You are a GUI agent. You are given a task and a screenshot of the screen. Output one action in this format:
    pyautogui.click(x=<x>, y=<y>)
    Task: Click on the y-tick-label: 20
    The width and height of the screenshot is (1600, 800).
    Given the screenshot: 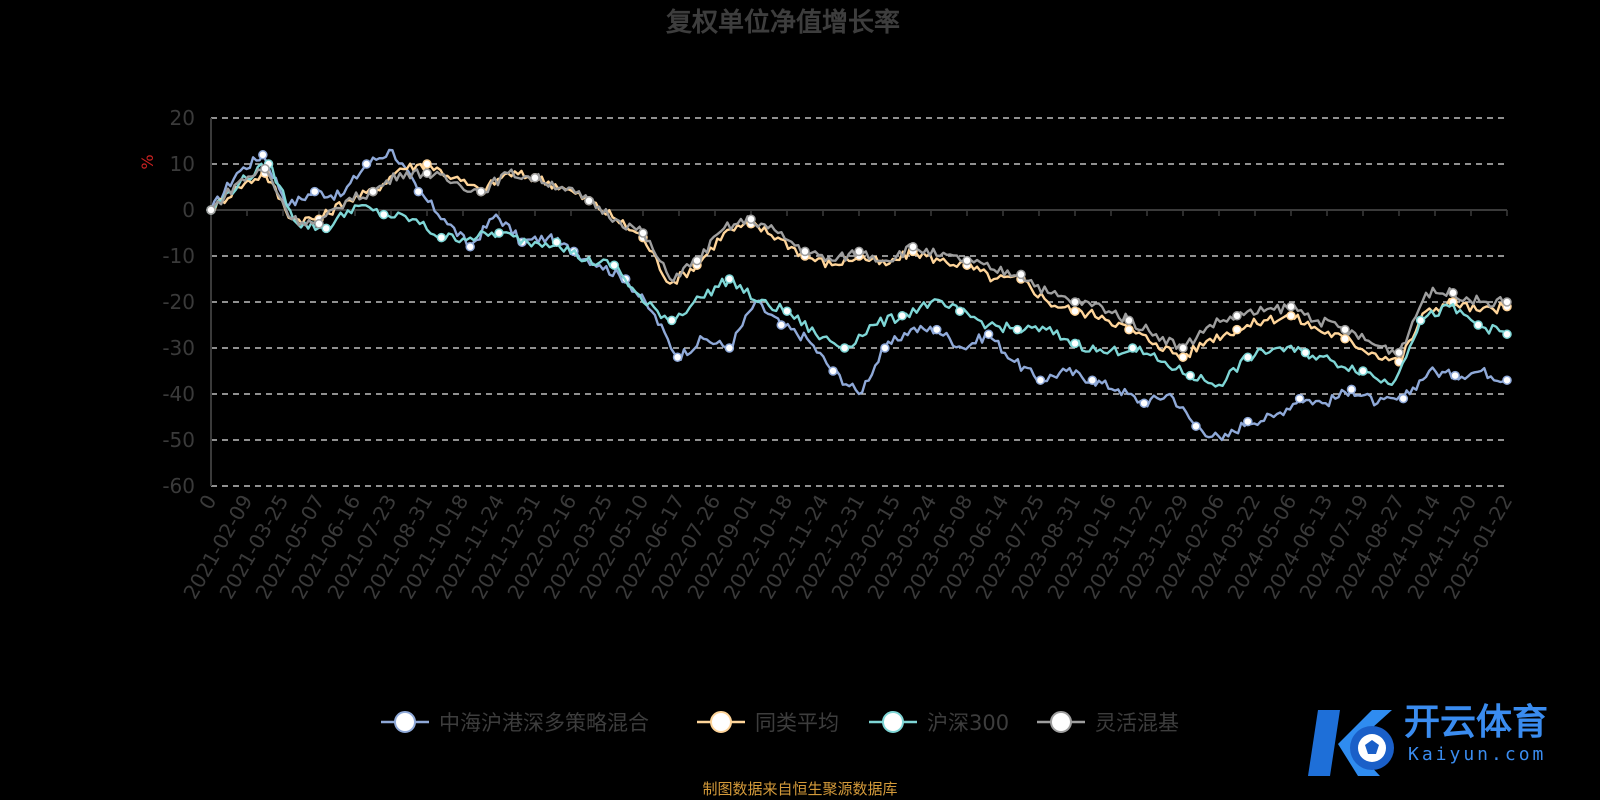 What is the action you would take?
    pyautogui.click(x=182, y=118)
    